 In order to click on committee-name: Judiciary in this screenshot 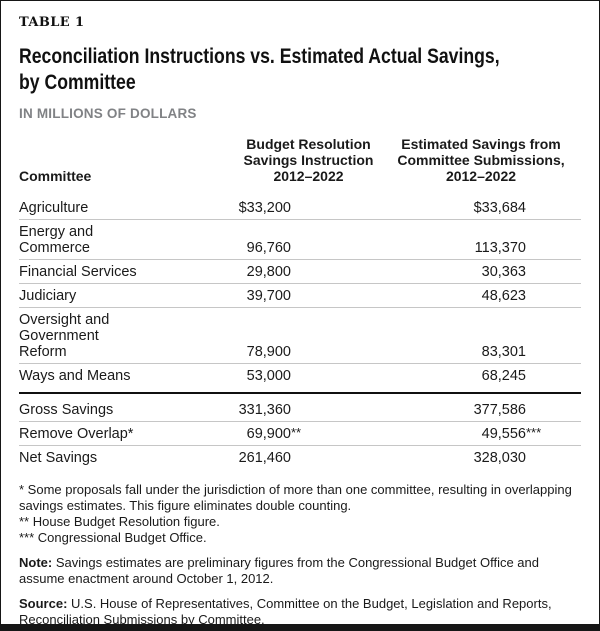, I will do `click(48, 296)`.